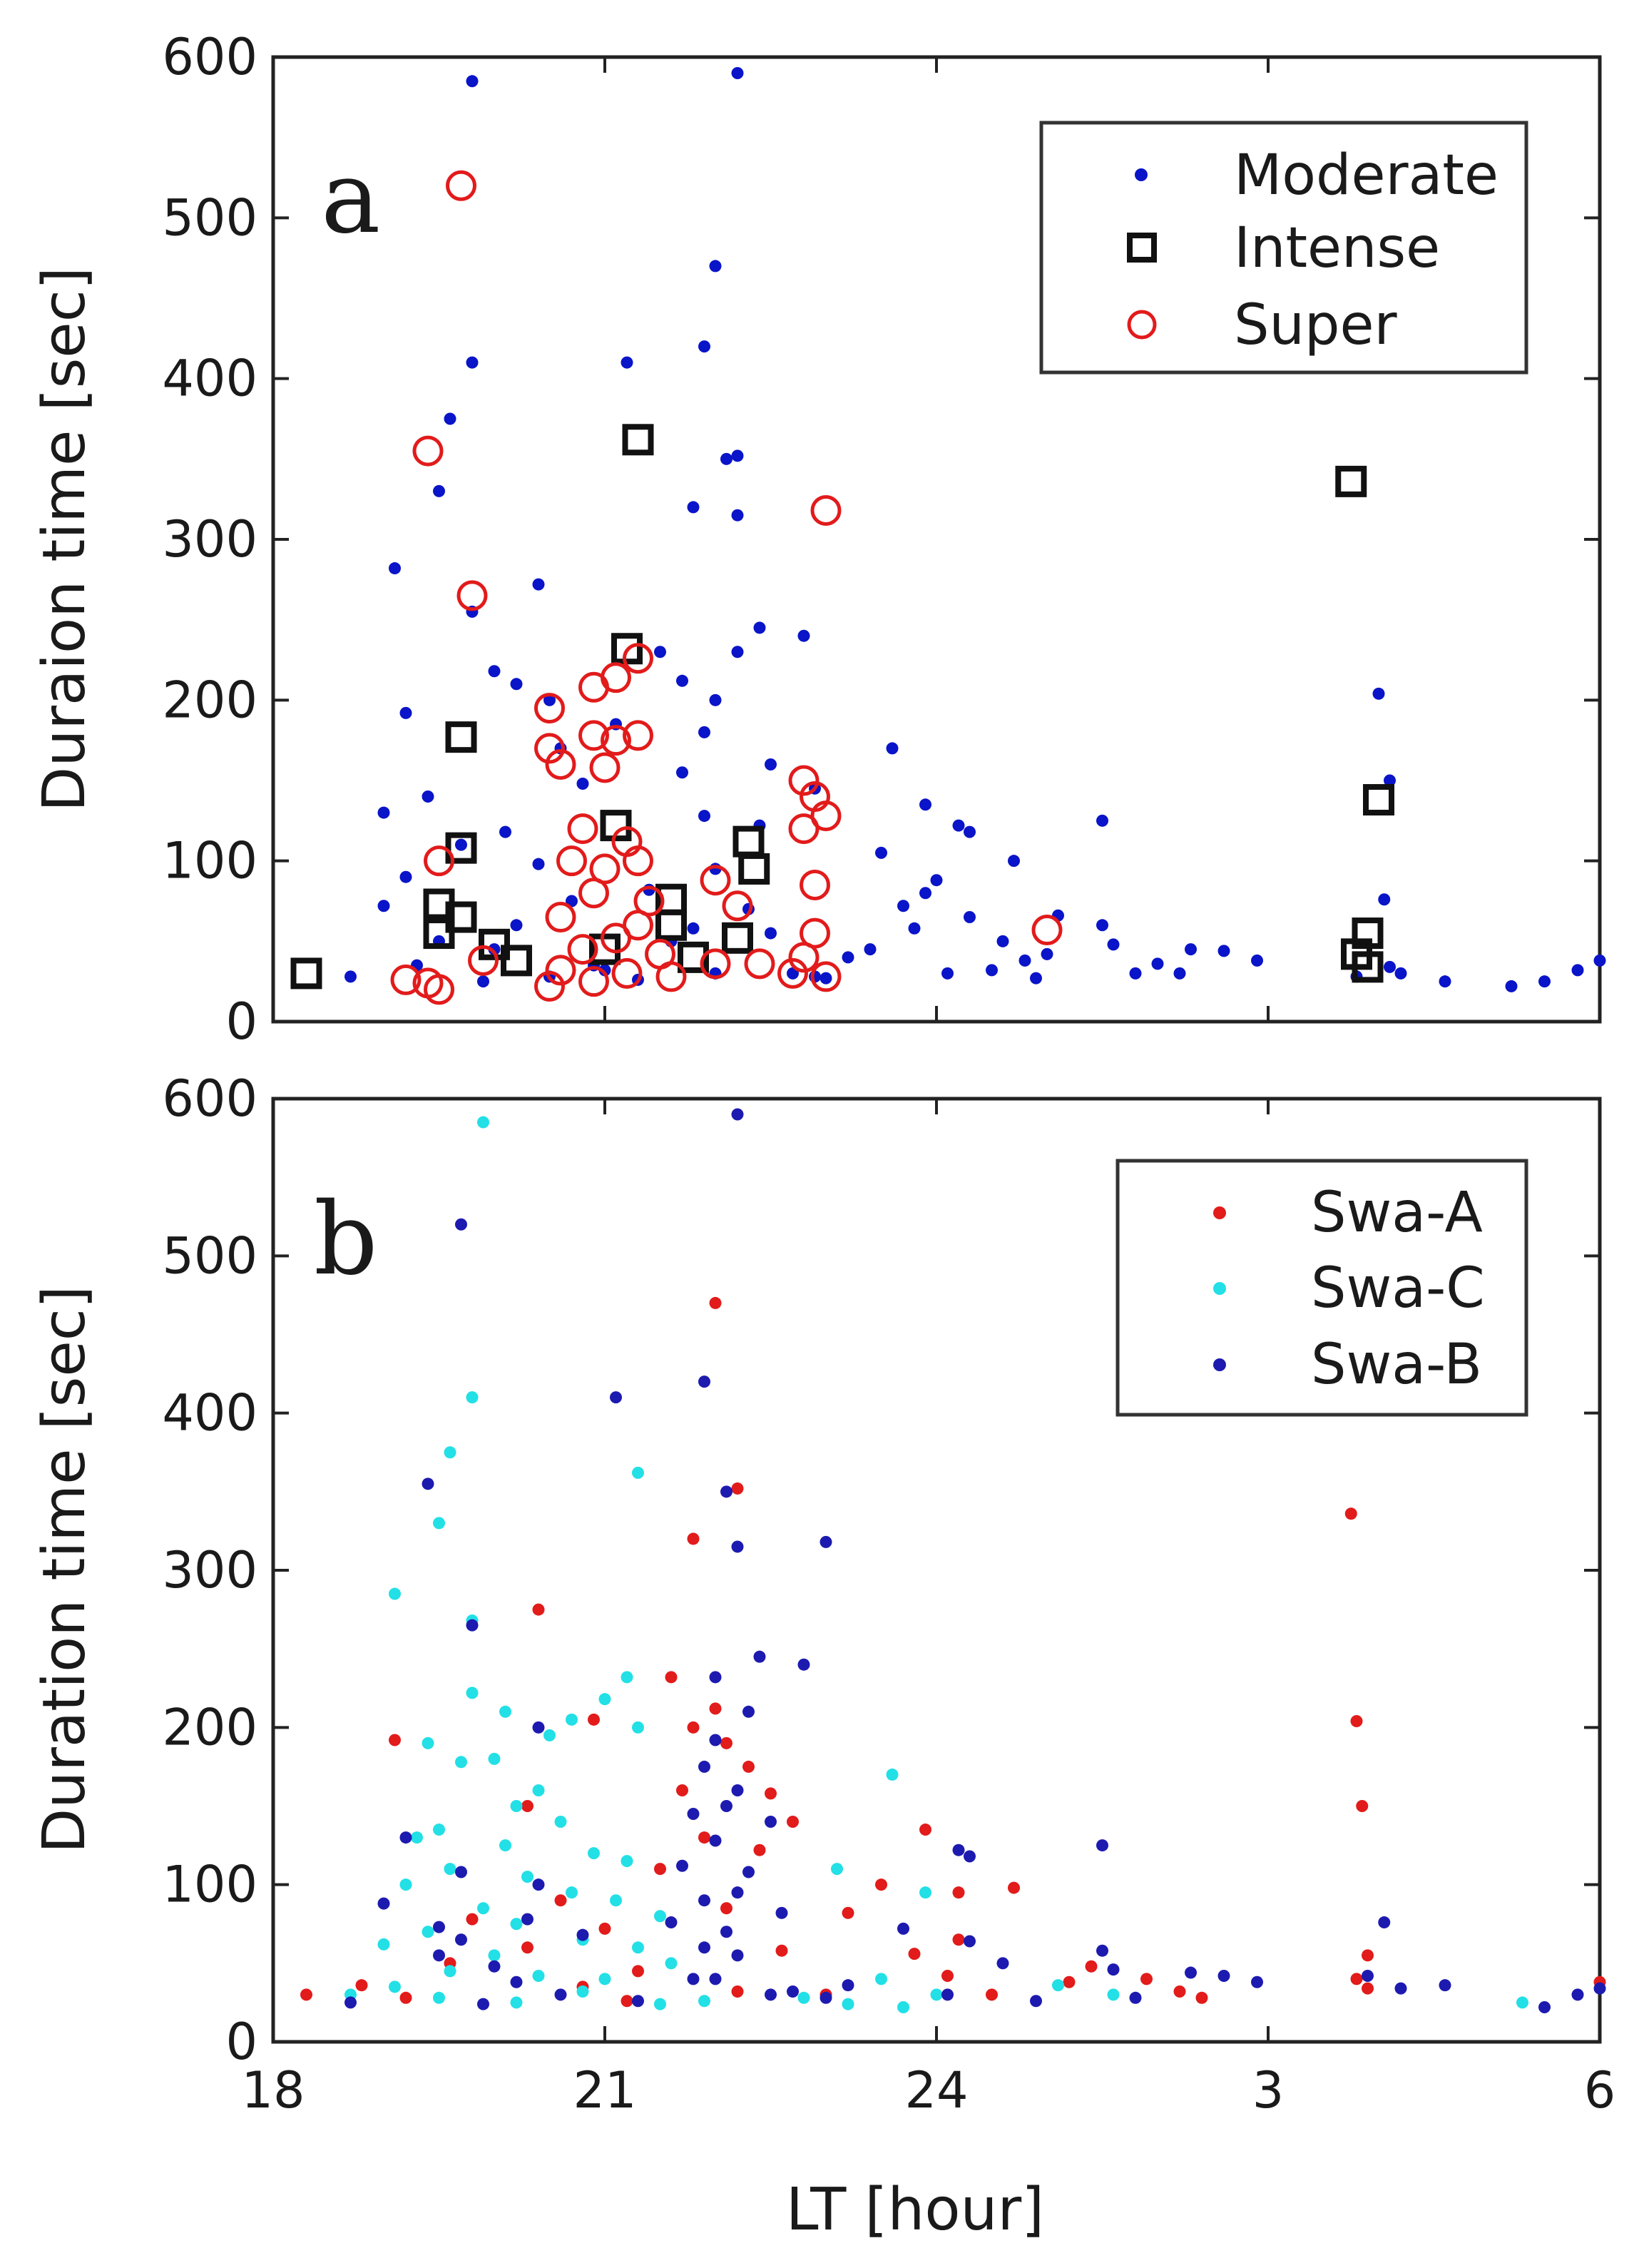 The height and width of the screenshot is (2268, 1644). I want to click on panel-b-ytick-label: 0, so click(241, 2042).